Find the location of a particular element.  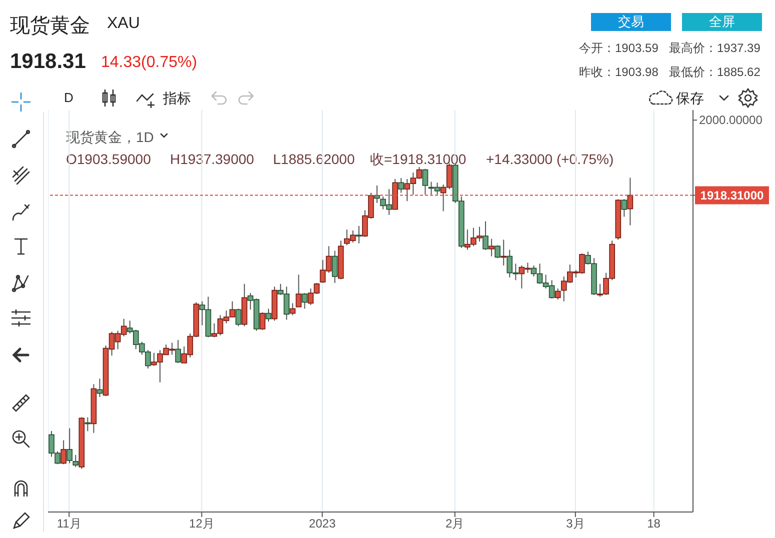

text: 最低价：1885.62 is located at coordinates (714, 72).